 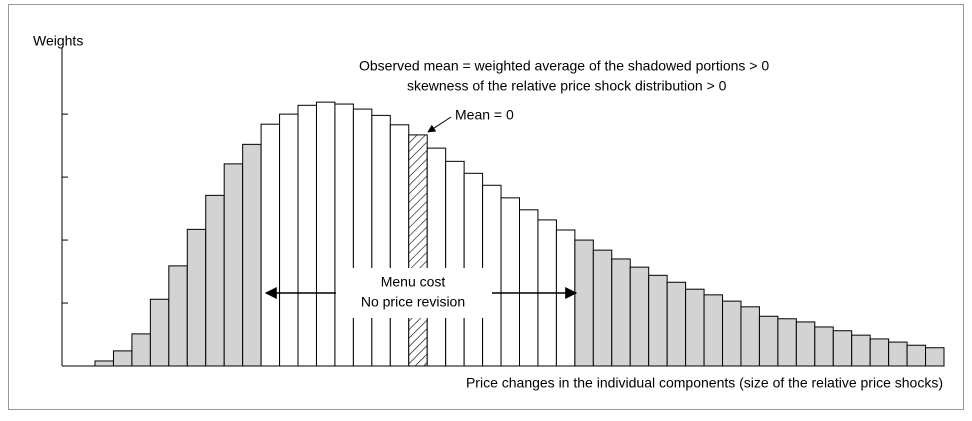 What do you see at coordinates (413, 302) in the screenshot?
I see `annotation: No price revision` at bounding box center [413, 302].